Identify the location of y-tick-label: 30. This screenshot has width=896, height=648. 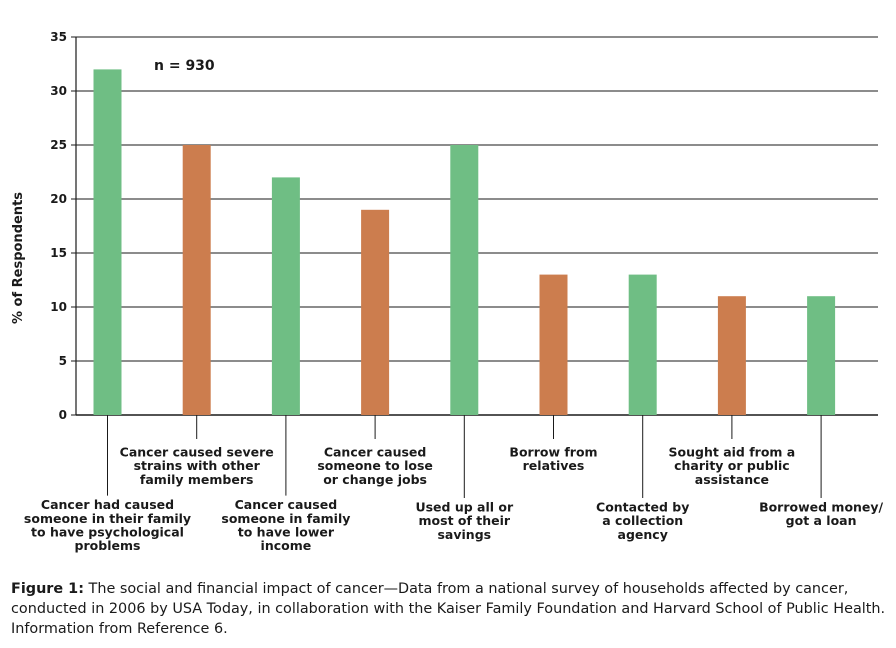
(58, 91).